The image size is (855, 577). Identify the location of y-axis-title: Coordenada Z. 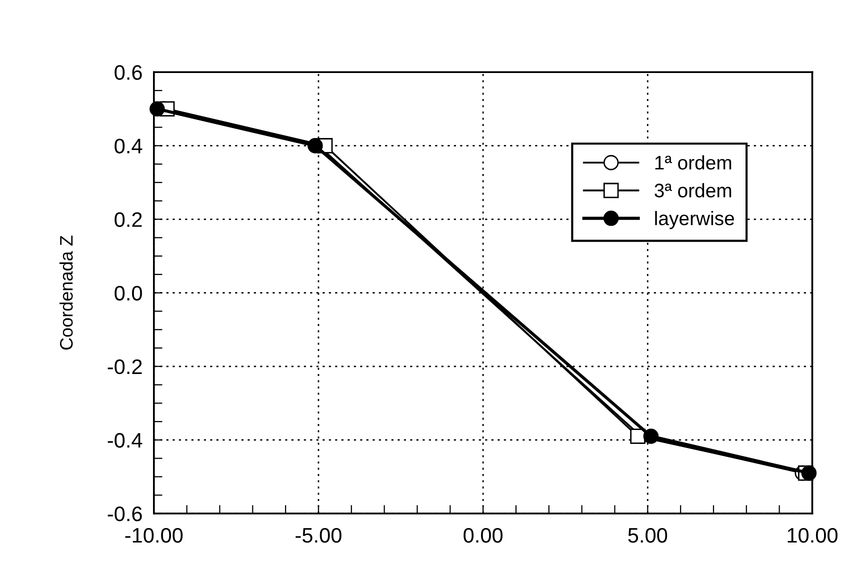
(66, 293).